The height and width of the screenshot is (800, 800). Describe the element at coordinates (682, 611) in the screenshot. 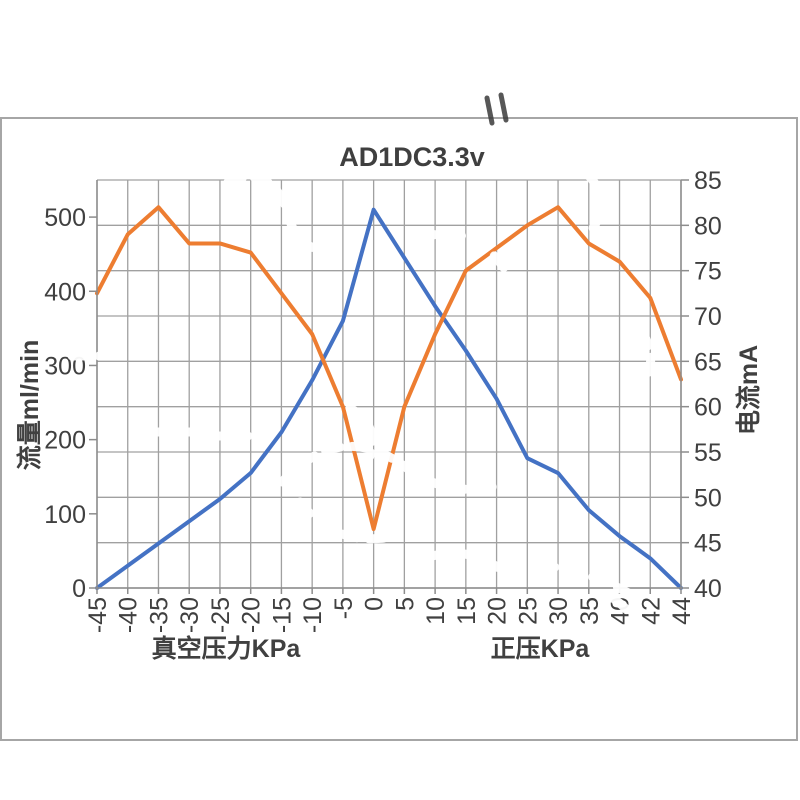

I see `x-axis-tick-label: 44` at that location.